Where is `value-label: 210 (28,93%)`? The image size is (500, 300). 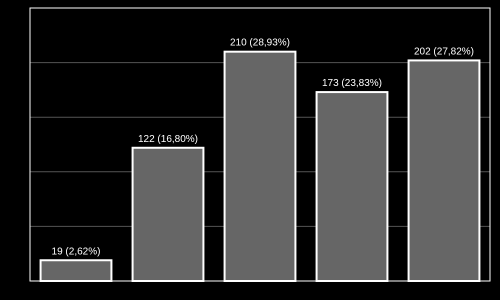 value-label: 210 (28,93%) is located at coordinates (260, 43).